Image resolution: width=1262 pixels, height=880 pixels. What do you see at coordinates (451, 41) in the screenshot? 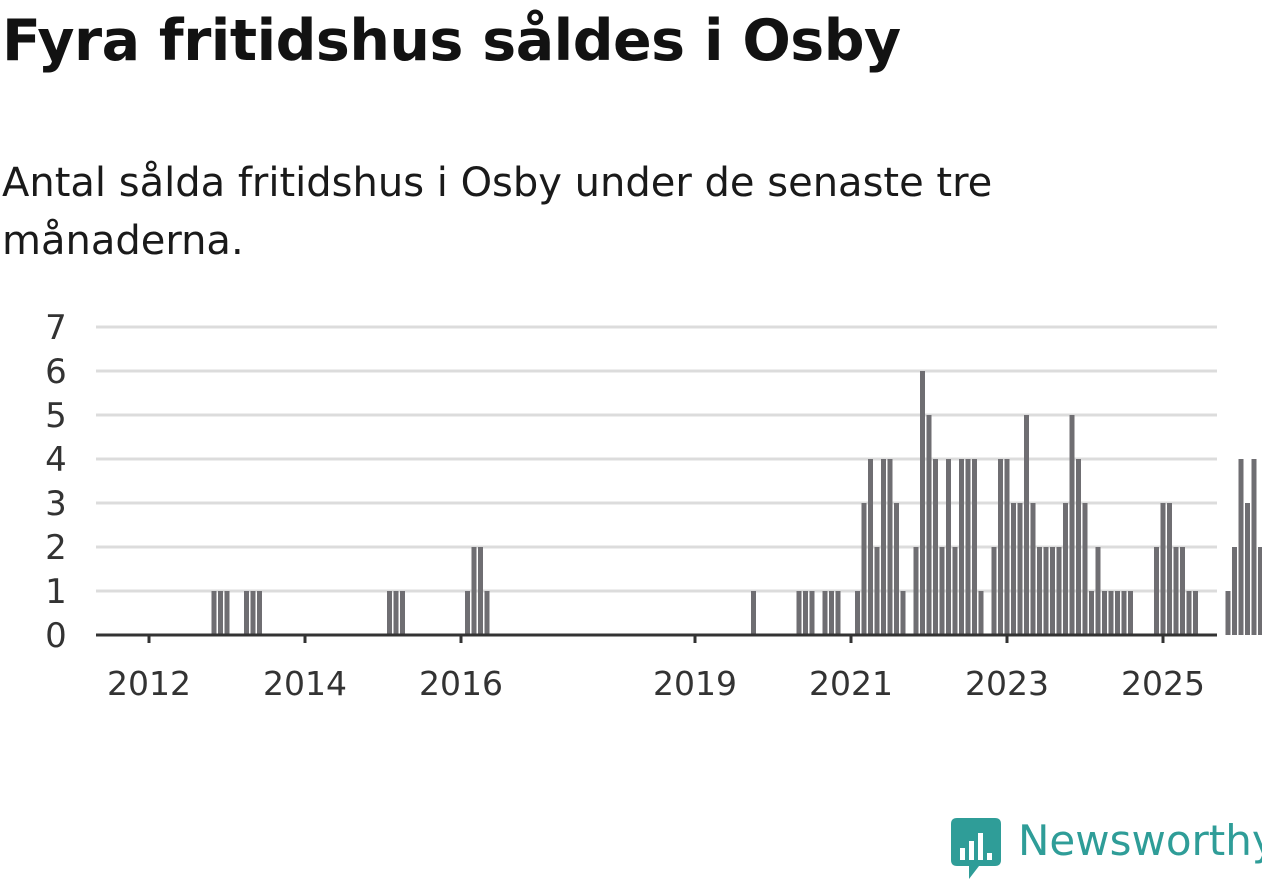
I see `chart-title: Fyra fritidshus såldes i Osby` at bounding box center [451, 41].